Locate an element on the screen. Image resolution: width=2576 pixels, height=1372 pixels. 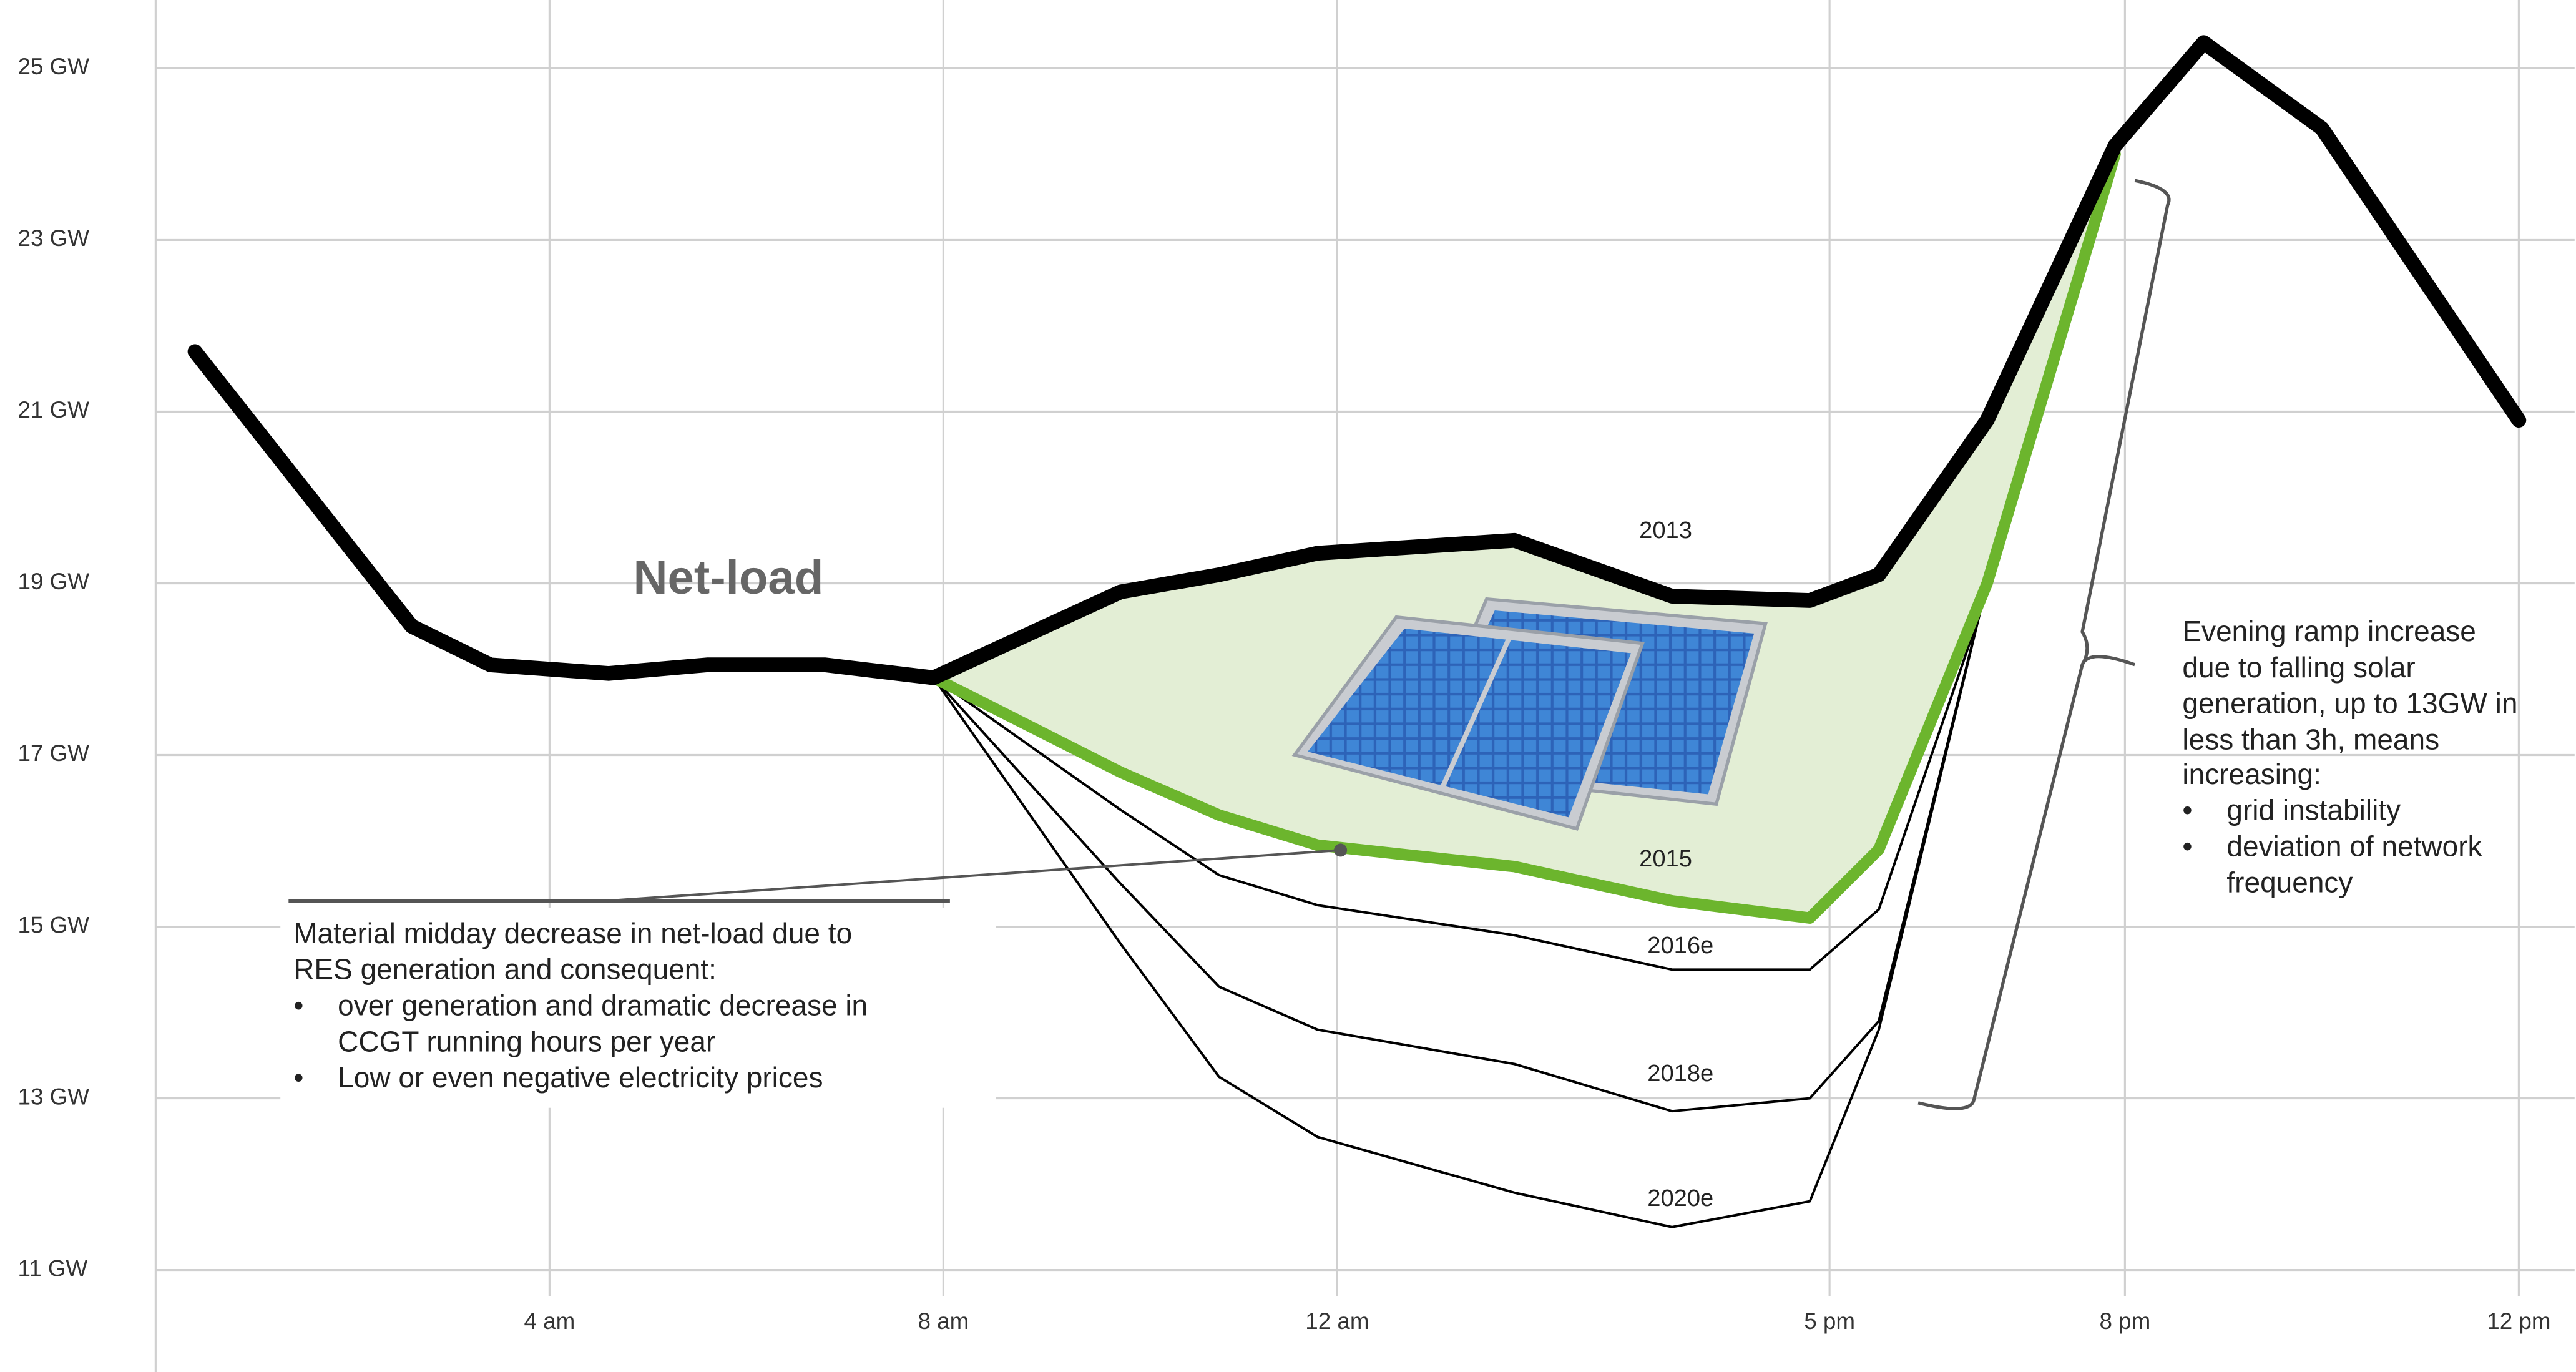
note-line: RES generation and consequent: is located at coordinates (505, 969).